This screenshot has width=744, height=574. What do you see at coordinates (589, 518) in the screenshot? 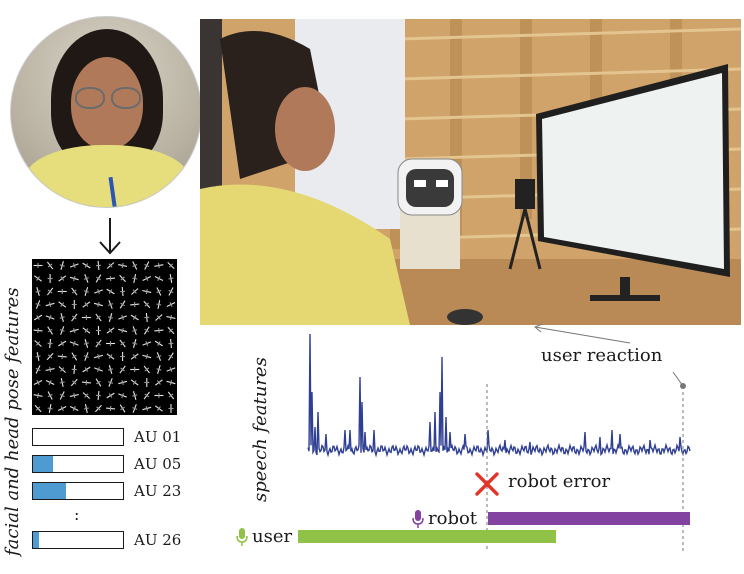
I see `robot-speech-bar` at bounding box center [589, 518].